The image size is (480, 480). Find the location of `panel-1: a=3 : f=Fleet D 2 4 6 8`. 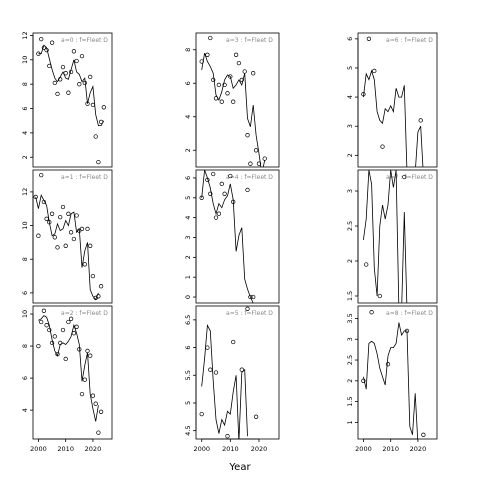

panel-1: a=3 : f=Fleet D 2 4 6 8 is located at coordinates (232, 100).